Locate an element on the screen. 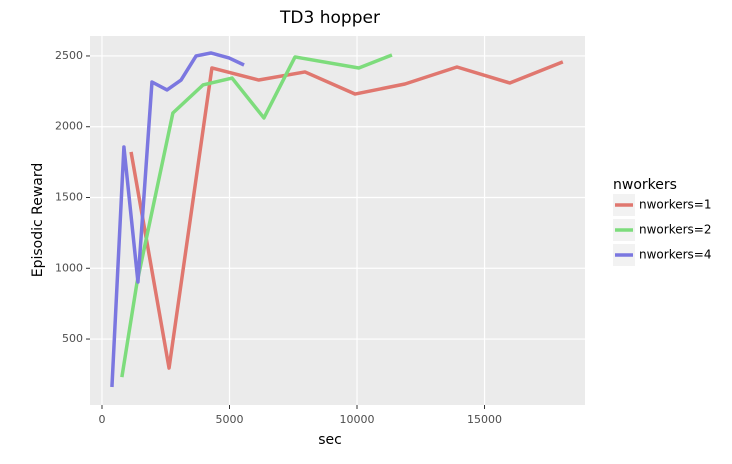 The image size is (732, 464). x-axis-label: sec is located at coordinates (330, 440).